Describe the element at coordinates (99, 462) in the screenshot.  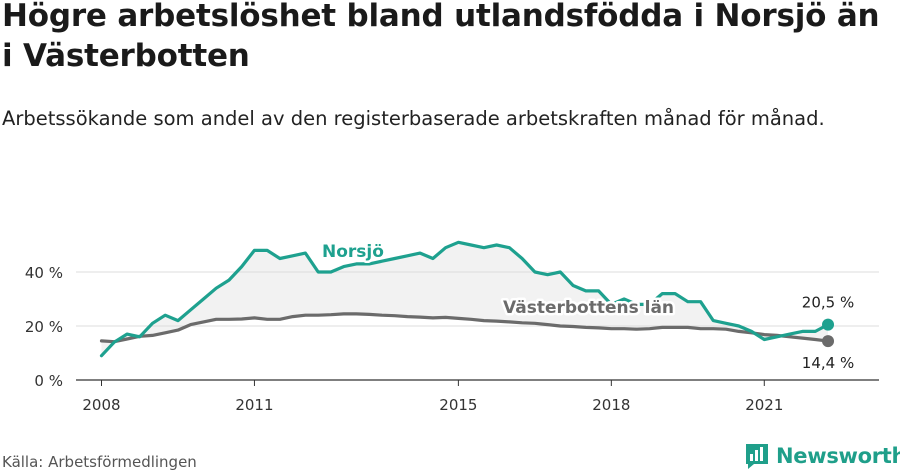
I see `source-note: Källa: Arbetsförmedlingen` at that location.